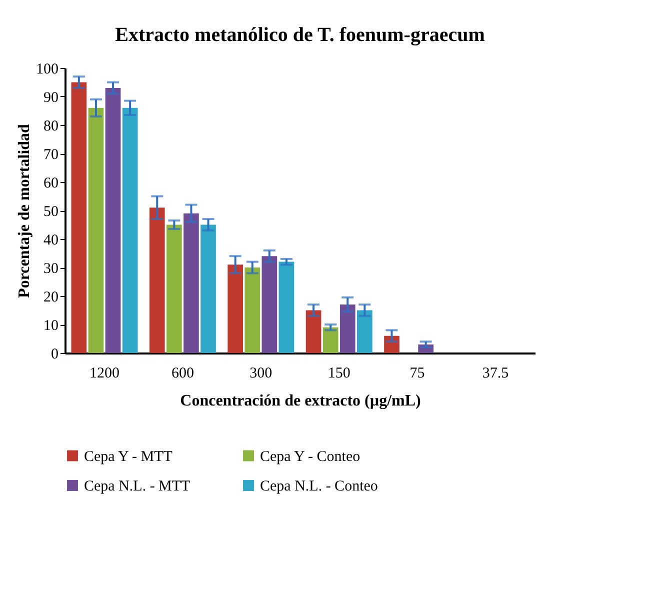 This screenshot has width=646, height=609. Describe the element at coordinates (51, 126) in the screenshot. I see `y-tick-label: 80` at that location.